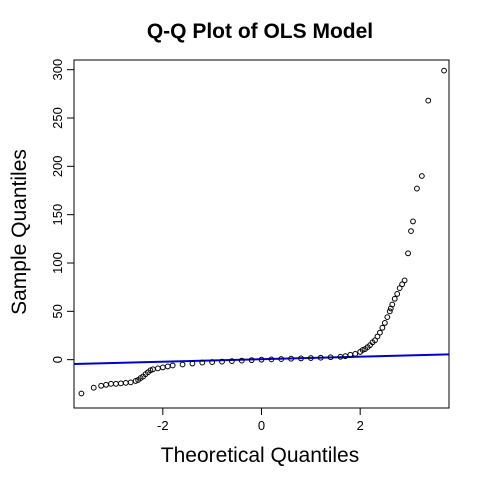  I want to click on chart-title: Q-Q Plot of OLS Model, so click(260, 31).